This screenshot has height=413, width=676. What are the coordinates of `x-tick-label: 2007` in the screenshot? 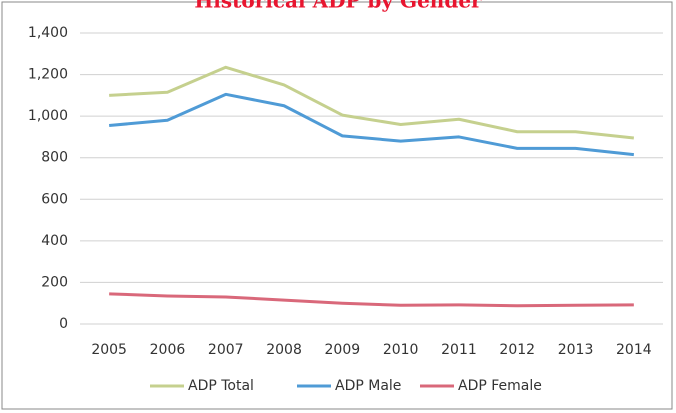 It's located at (226, 350).